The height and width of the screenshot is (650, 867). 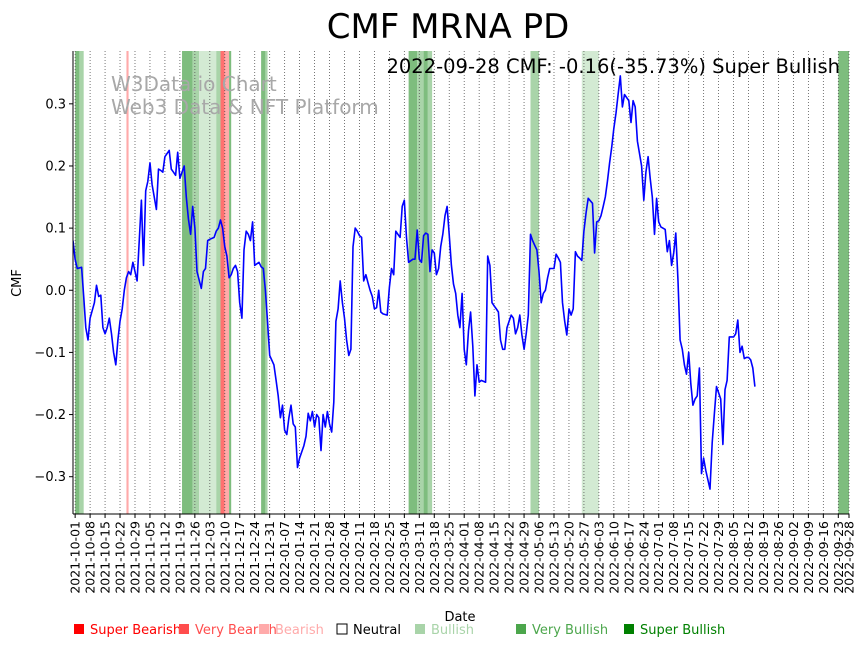 What do you see at coordinates (134, 557) in the screenshot?
I see `x-tick-label: 2021-10-29` at bounding box center [134, 557].